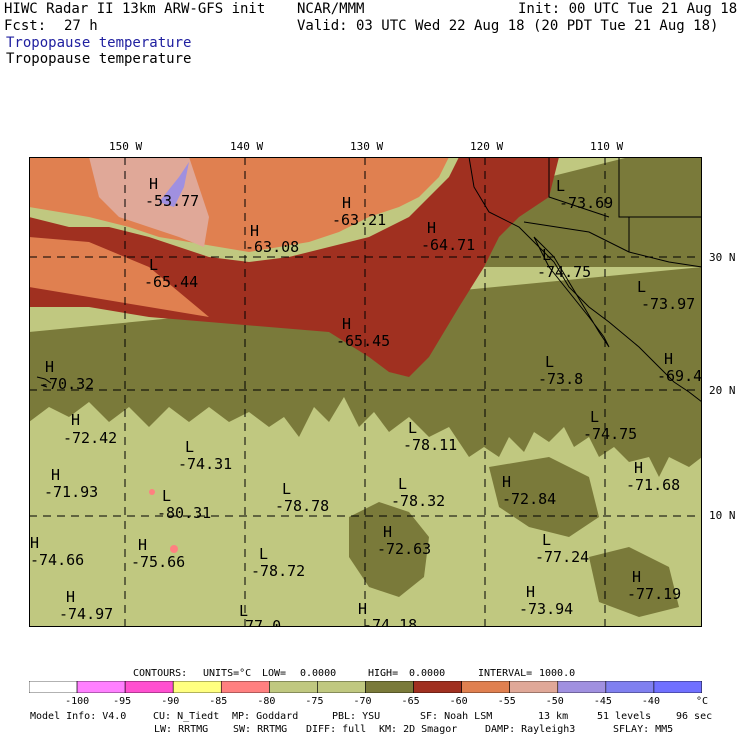 The image size is (740, 740). I want to click on color-scale-tick-label: -80, so click(266, 701).